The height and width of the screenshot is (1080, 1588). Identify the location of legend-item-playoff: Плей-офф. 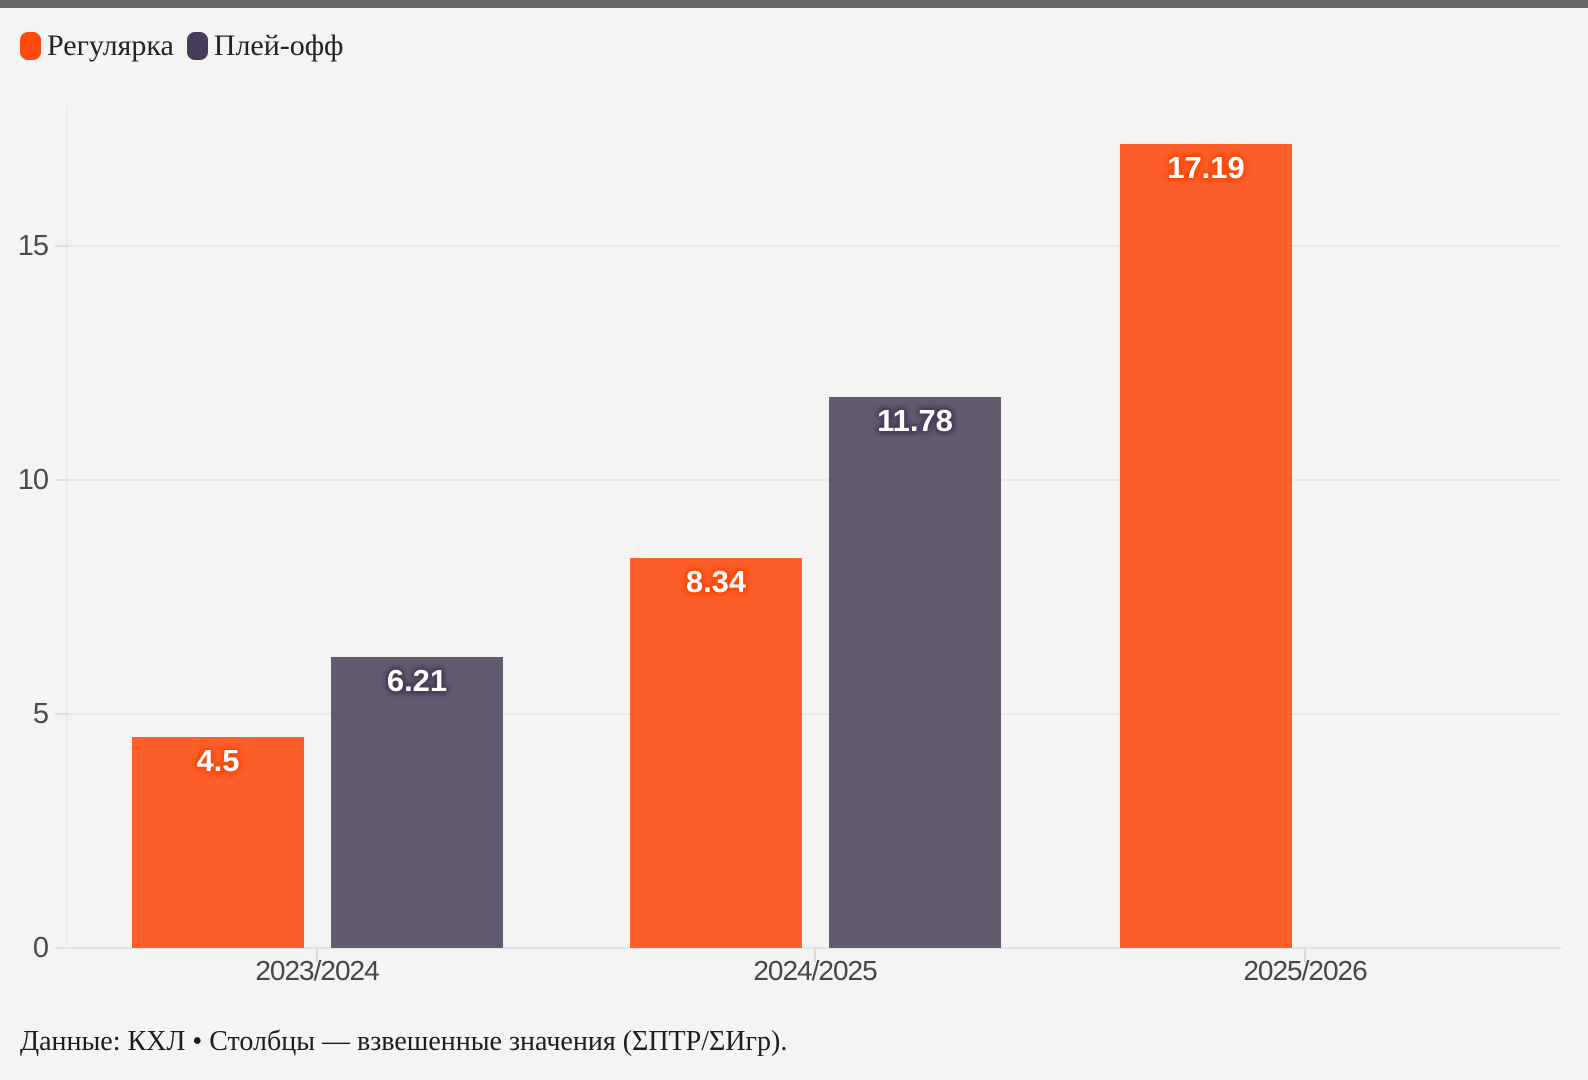
(265, 45).